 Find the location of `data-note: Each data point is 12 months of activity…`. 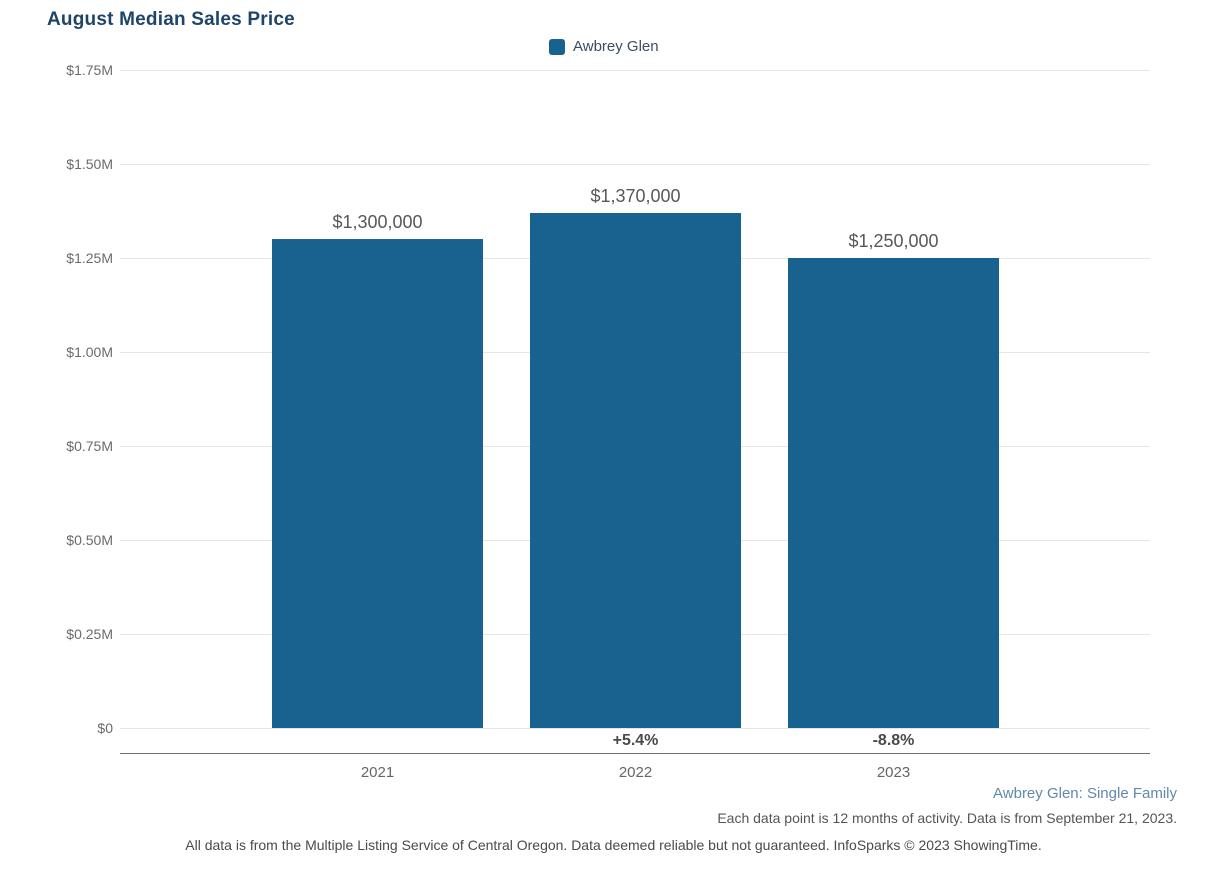

data-note: Each data point is 12 months of activity… is located at coordinates (947, 818).